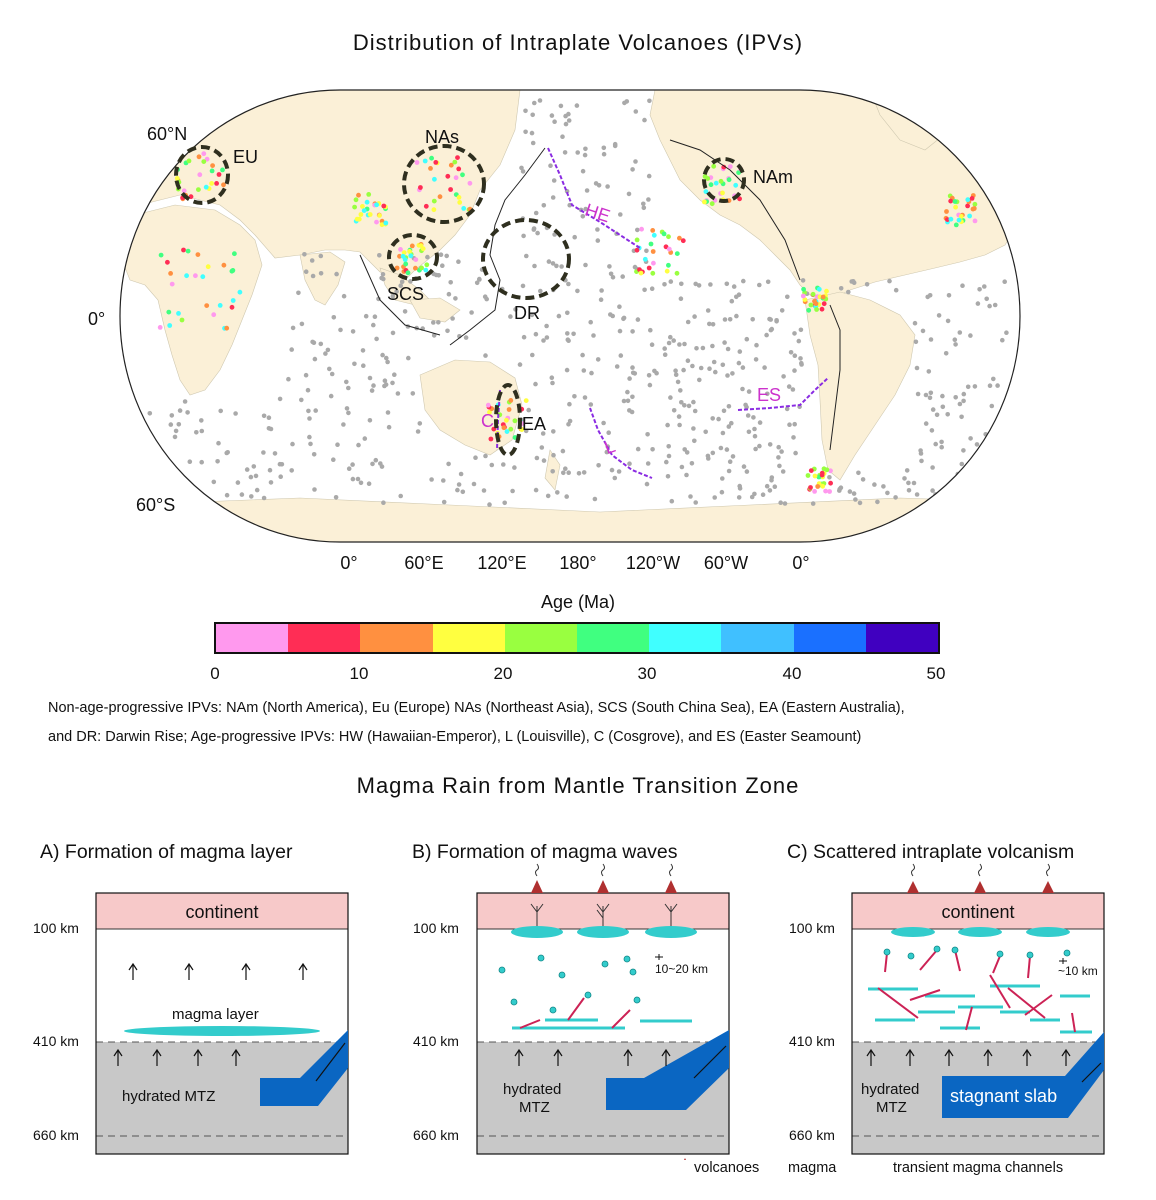  What do you see at coordinates (978, 911) in the screenshot?
I see `continent-layer` at bounding box center [978, 911].